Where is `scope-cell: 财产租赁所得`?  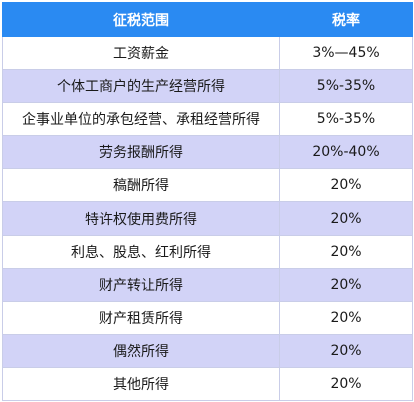 scope-cell: 财产租赁所得 is located at coordinates (141, 317).